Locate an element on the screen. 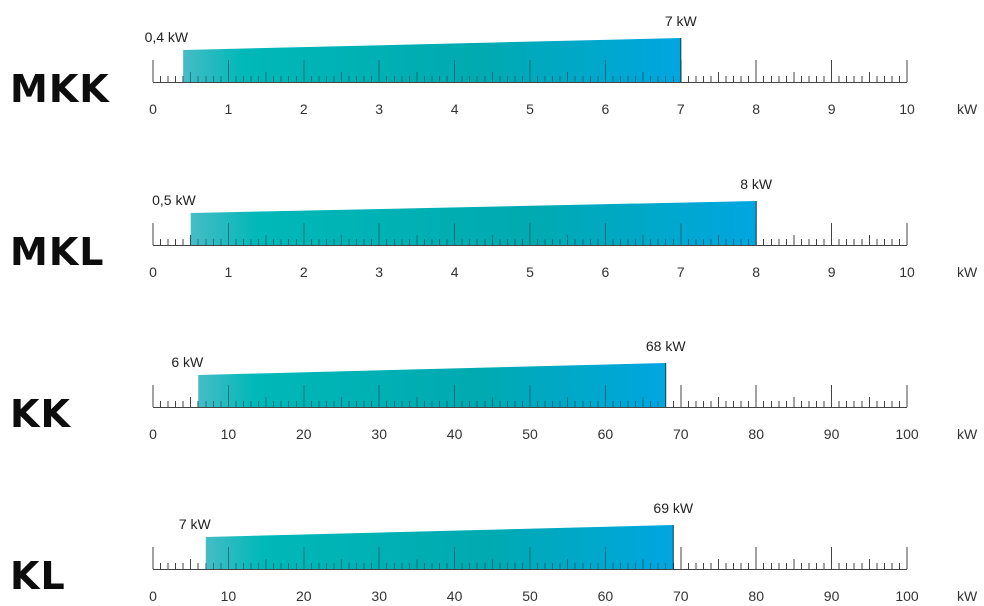 The width and height of the screenshot is (984, 606). max-power-label: 69 kW is located at coordinates (673, 508).